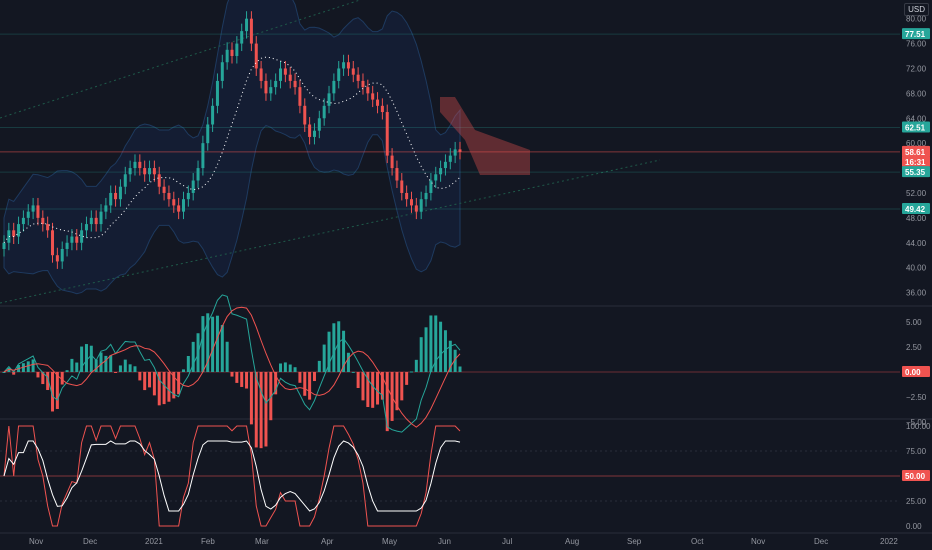  Describe the element at coordinates (180, 59) in the screenshot. I see `upper-trendline` at that location.